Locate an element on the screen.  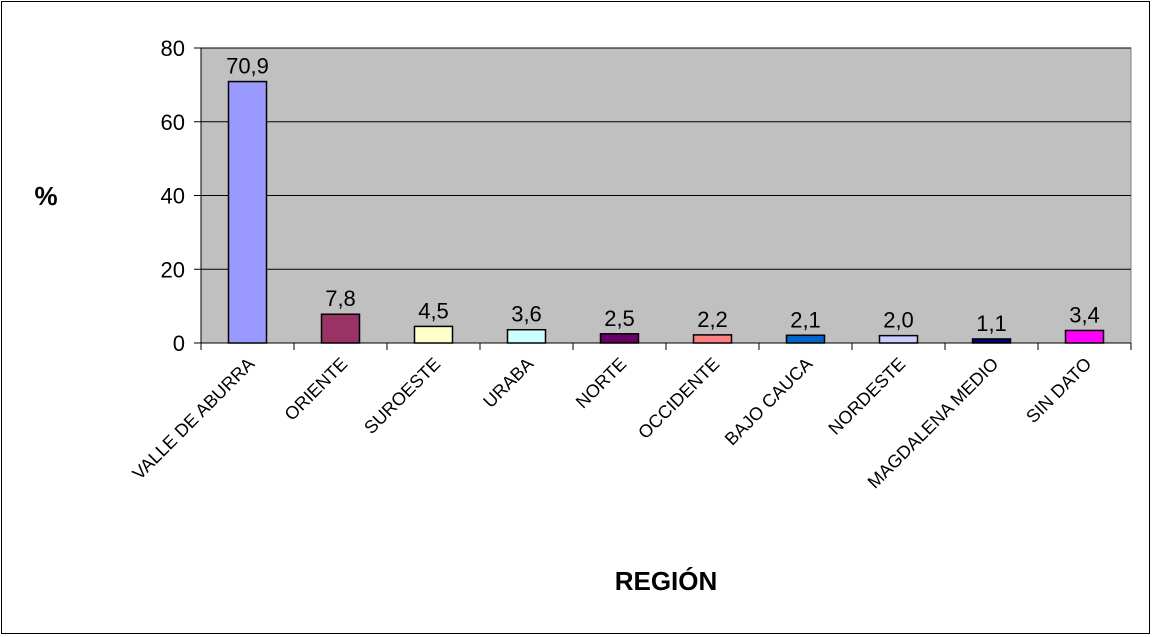
x-tick-label: URABA is located at coordinates (508, 383).